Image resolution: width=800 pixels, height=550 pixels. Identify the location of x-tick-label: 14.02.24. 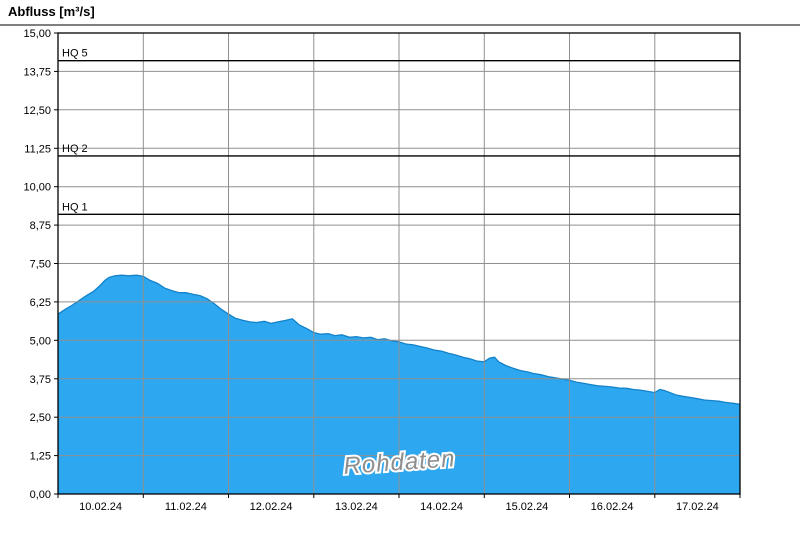
(441, 507).